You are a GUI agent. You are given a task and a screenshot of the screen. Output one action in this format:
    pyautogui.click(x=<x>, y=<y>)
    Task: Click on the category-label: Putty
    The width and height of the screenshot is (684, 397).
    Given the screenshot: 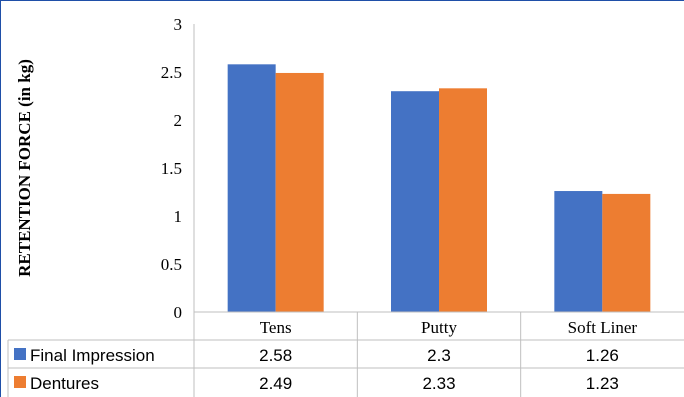 What is the action you would take?
    pyautogui.click(x=439, y=327)
    